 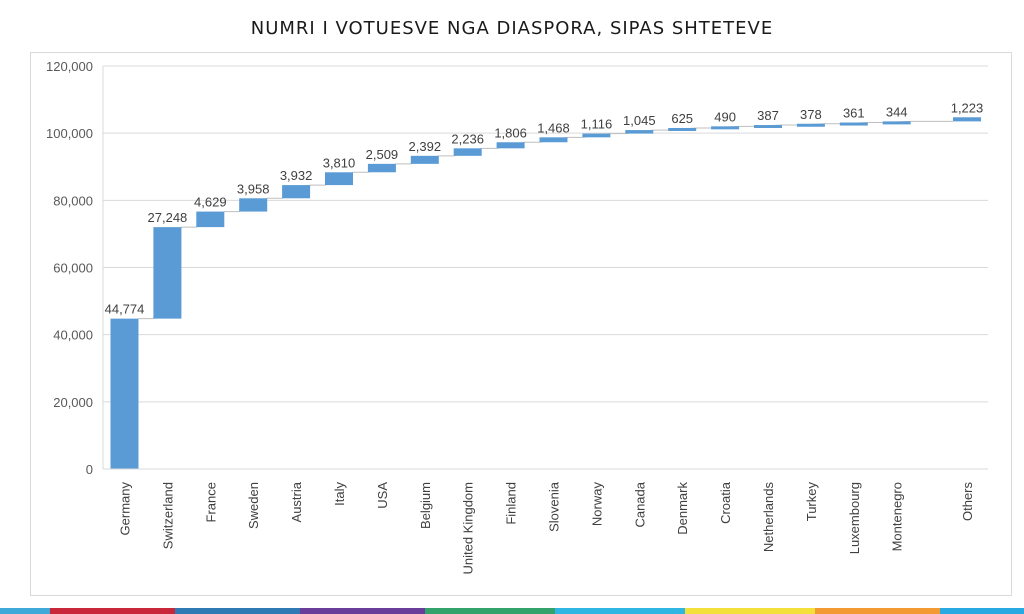 I want to click on y-tick-label: 120,000, so click(x=69, y=66).